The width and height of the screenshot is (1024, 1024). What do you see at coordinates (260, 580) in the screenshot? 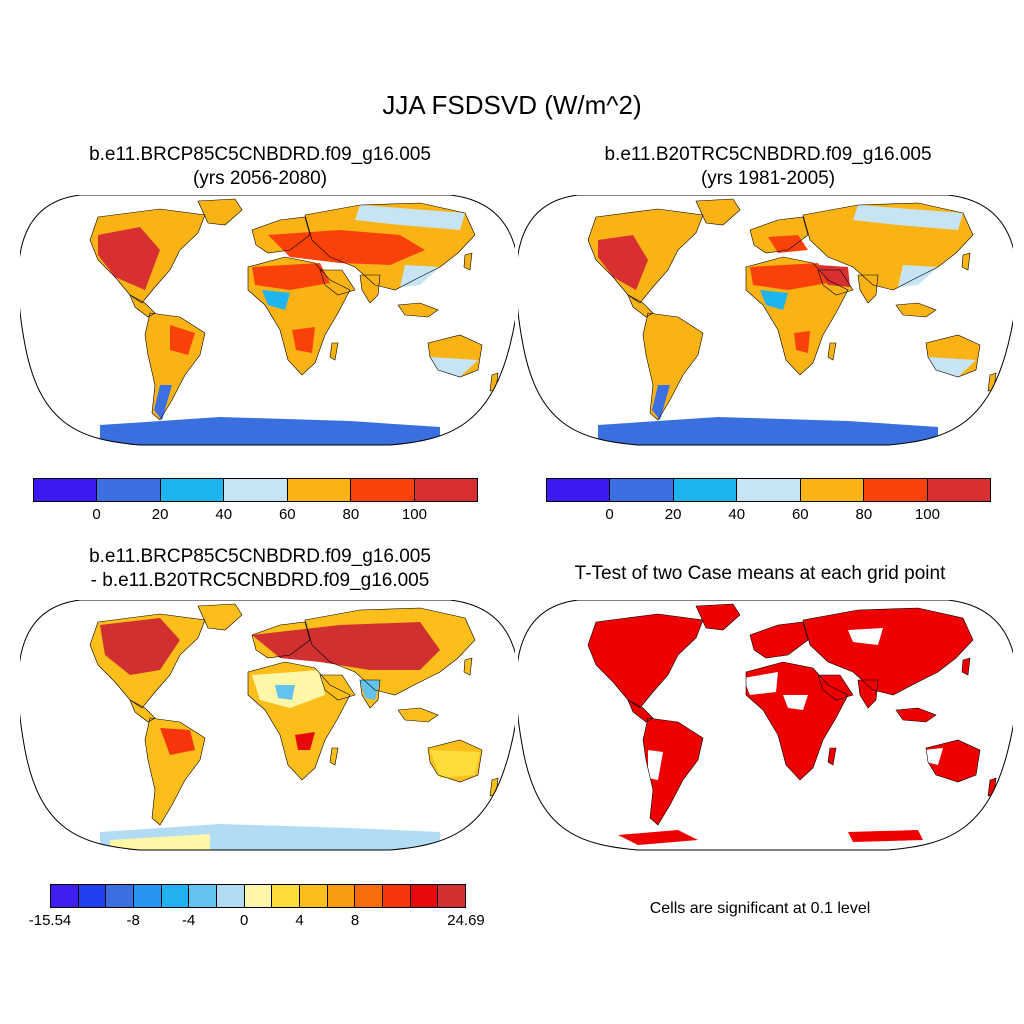
I see `panel3-title-line2: - b.e11.B20TRC5CNBDRD.f09_g16.005` at bounding box center [260, 580].